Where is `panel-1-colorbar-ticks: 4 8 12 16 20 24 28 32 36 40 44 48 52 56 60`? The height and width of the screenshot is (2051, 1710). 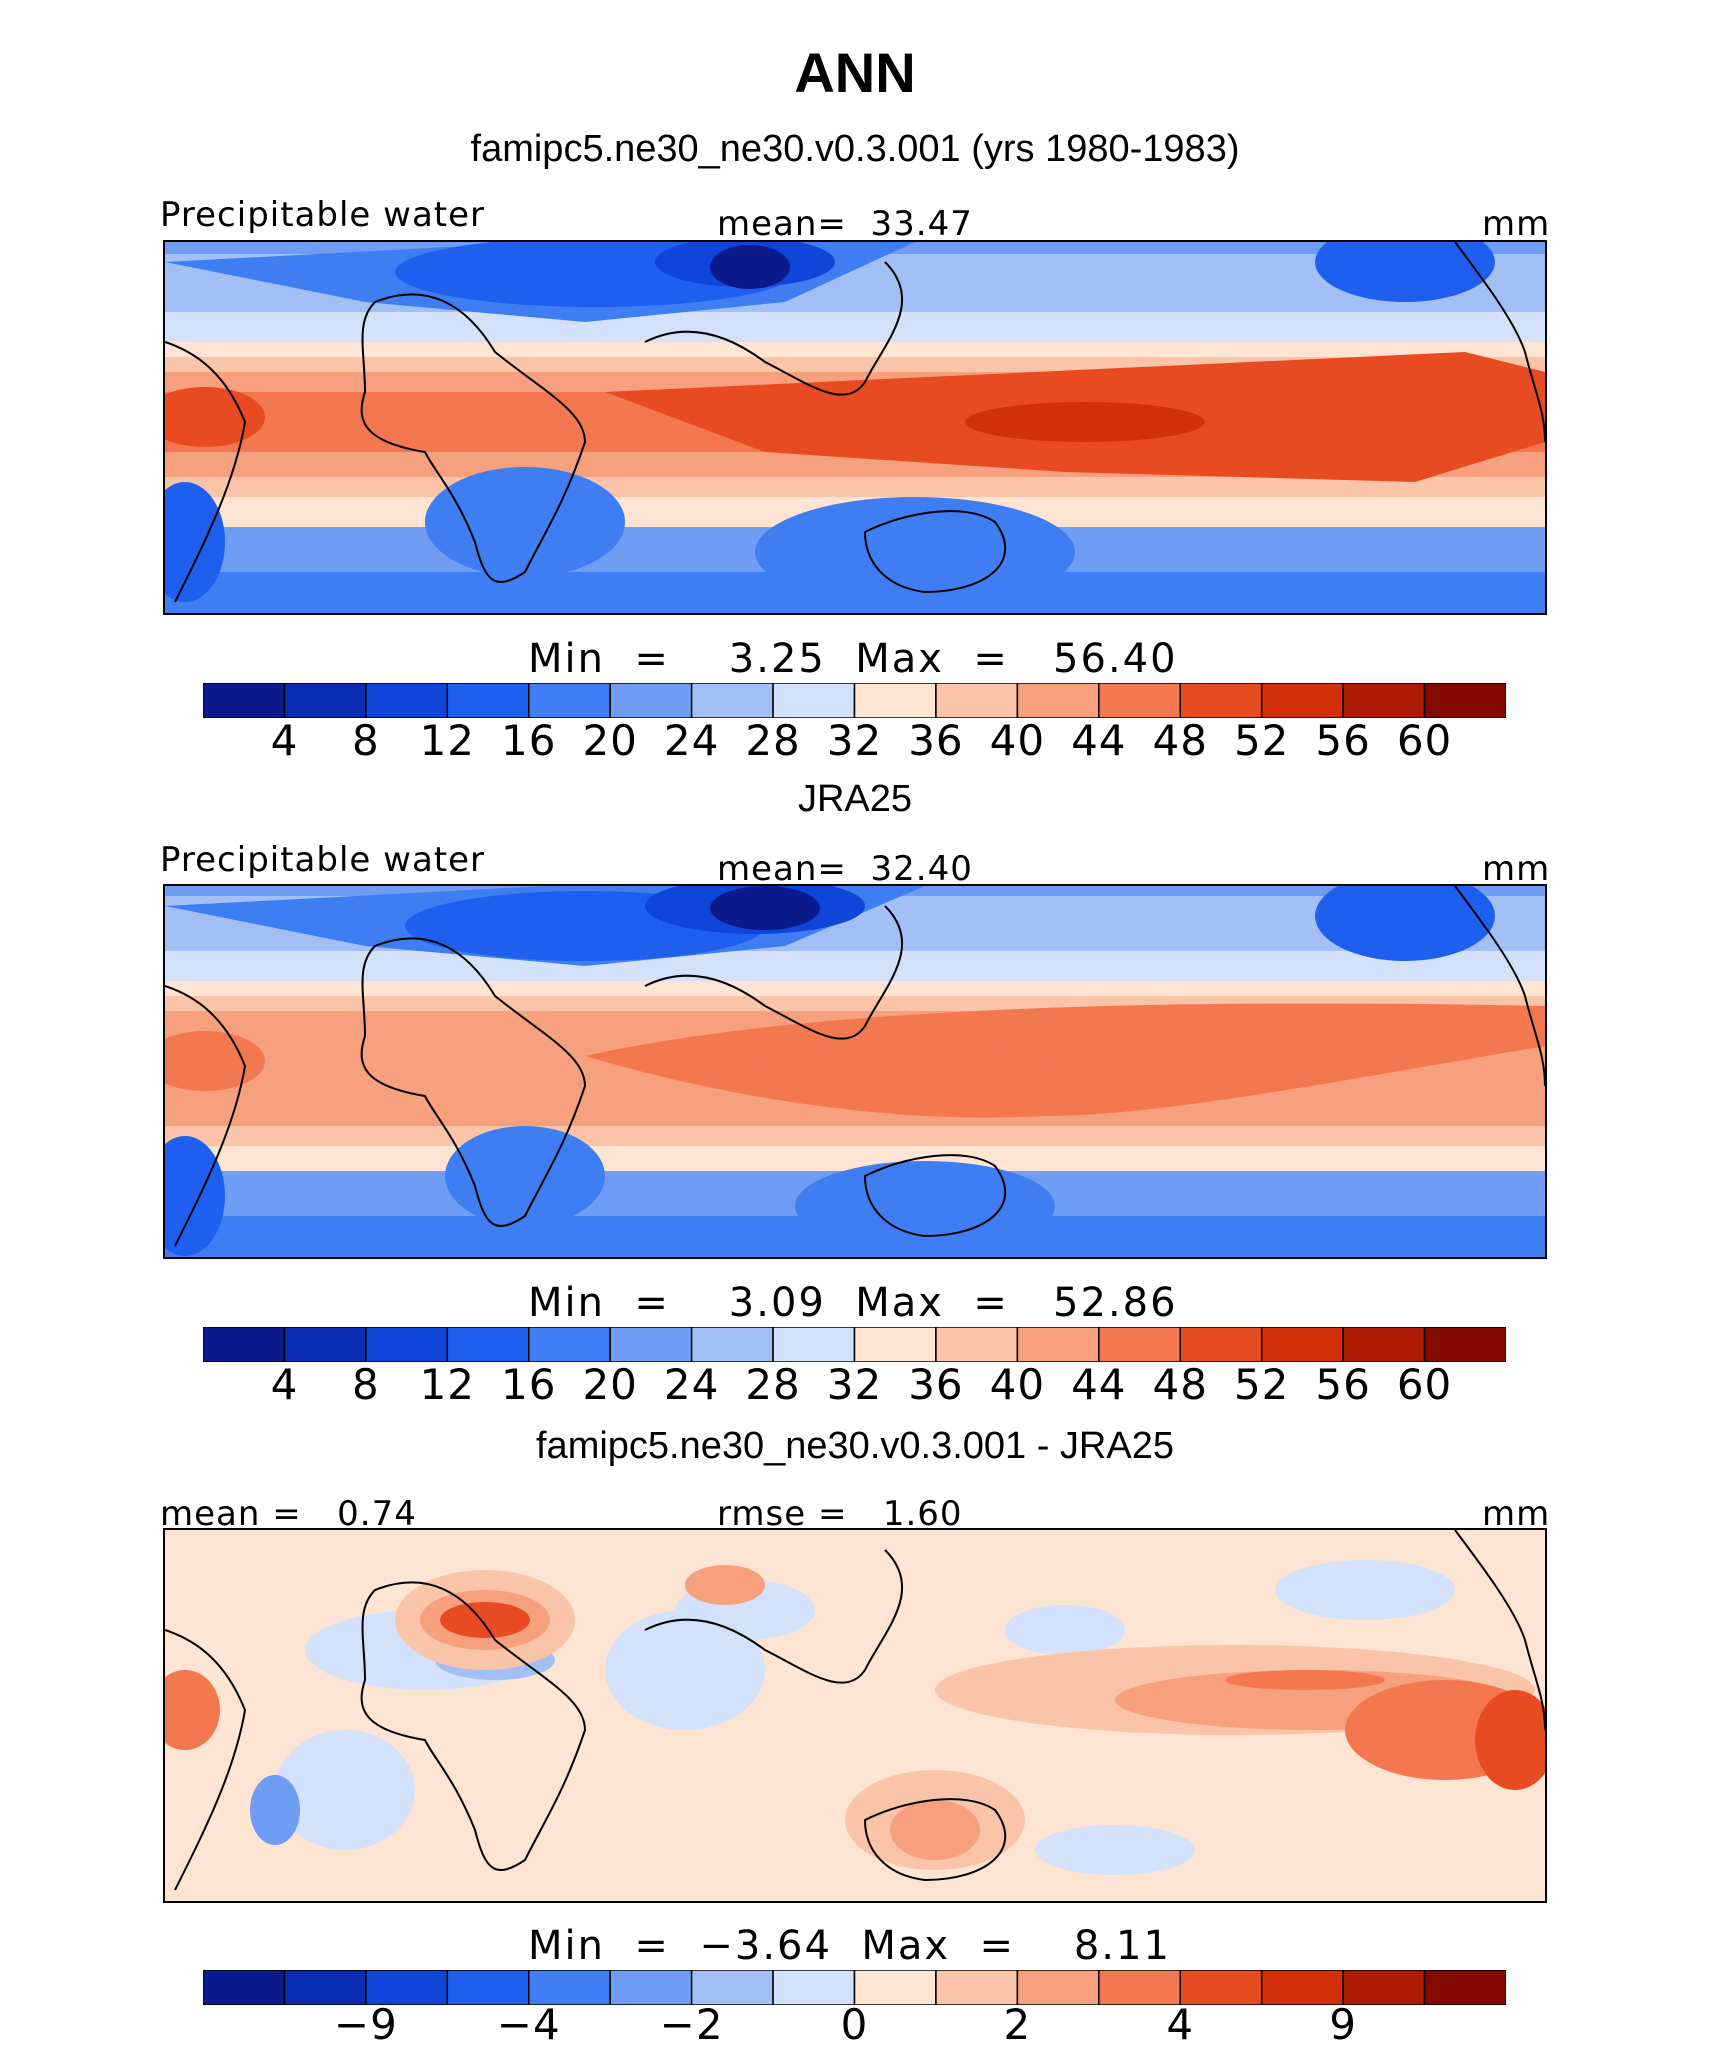
panel-1-colorbar-ticks: 4 8 12 16 20 24 28 32 36 40 44 48 52 56 60 is located at coordinates (855, 741).